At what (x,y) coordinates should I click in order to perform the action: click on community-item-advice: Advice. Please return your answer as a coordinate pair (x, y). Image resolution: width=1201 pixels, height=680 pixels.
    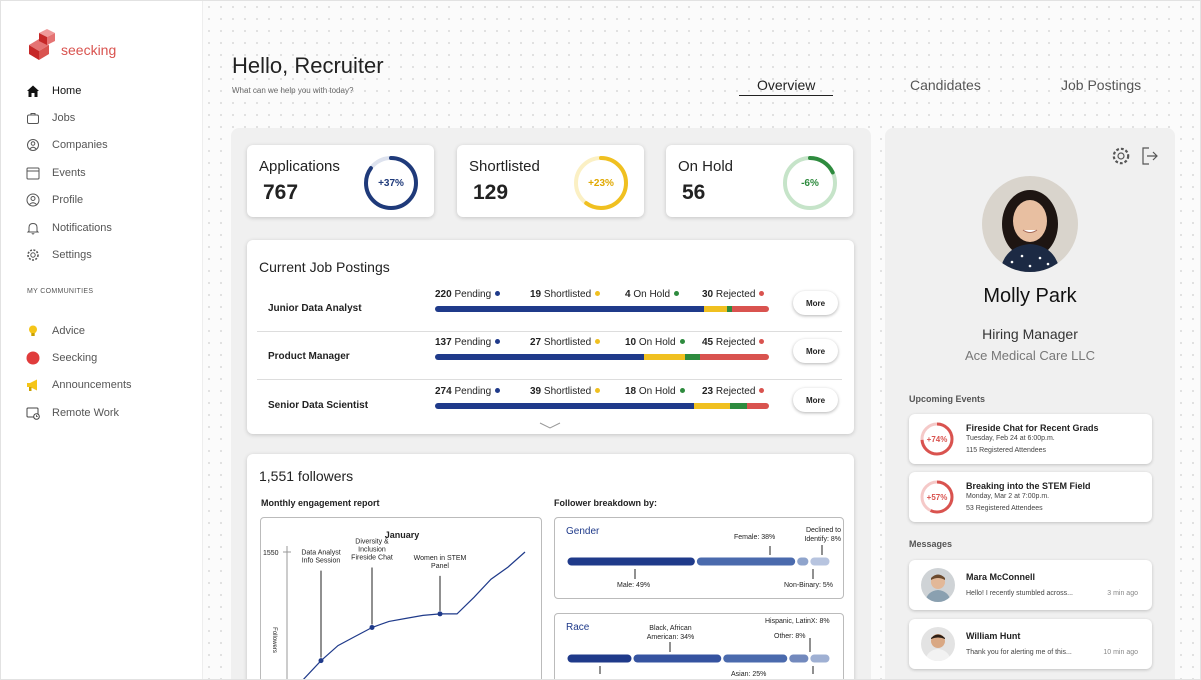
    Looking at the image, I should click on (110, 330).